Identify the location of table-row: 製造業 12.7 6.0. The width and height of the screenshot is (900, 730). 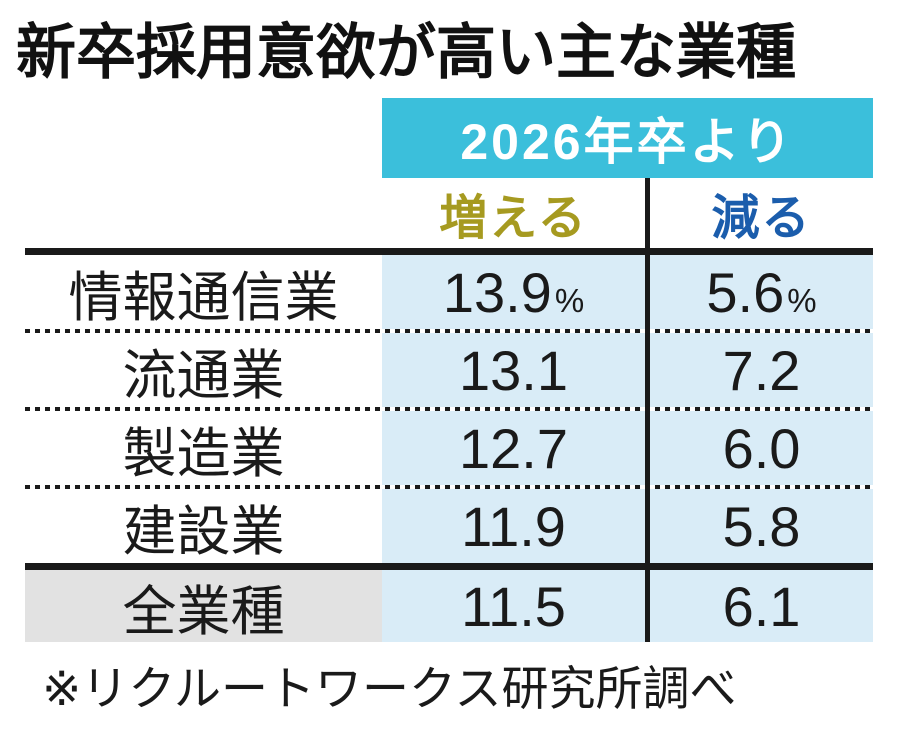
(449, 448).